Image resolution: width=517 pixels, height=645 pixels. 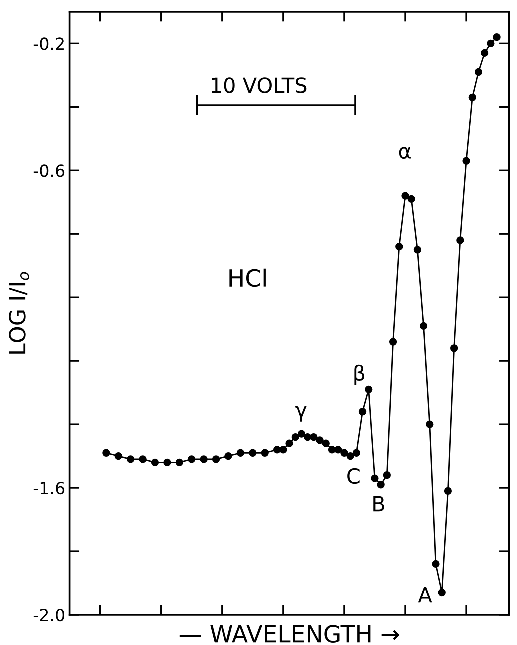 What do you see at coordinates (248, 278) in the screenshot?
I see `annotation: HCl` at bounding box center [248, 278].